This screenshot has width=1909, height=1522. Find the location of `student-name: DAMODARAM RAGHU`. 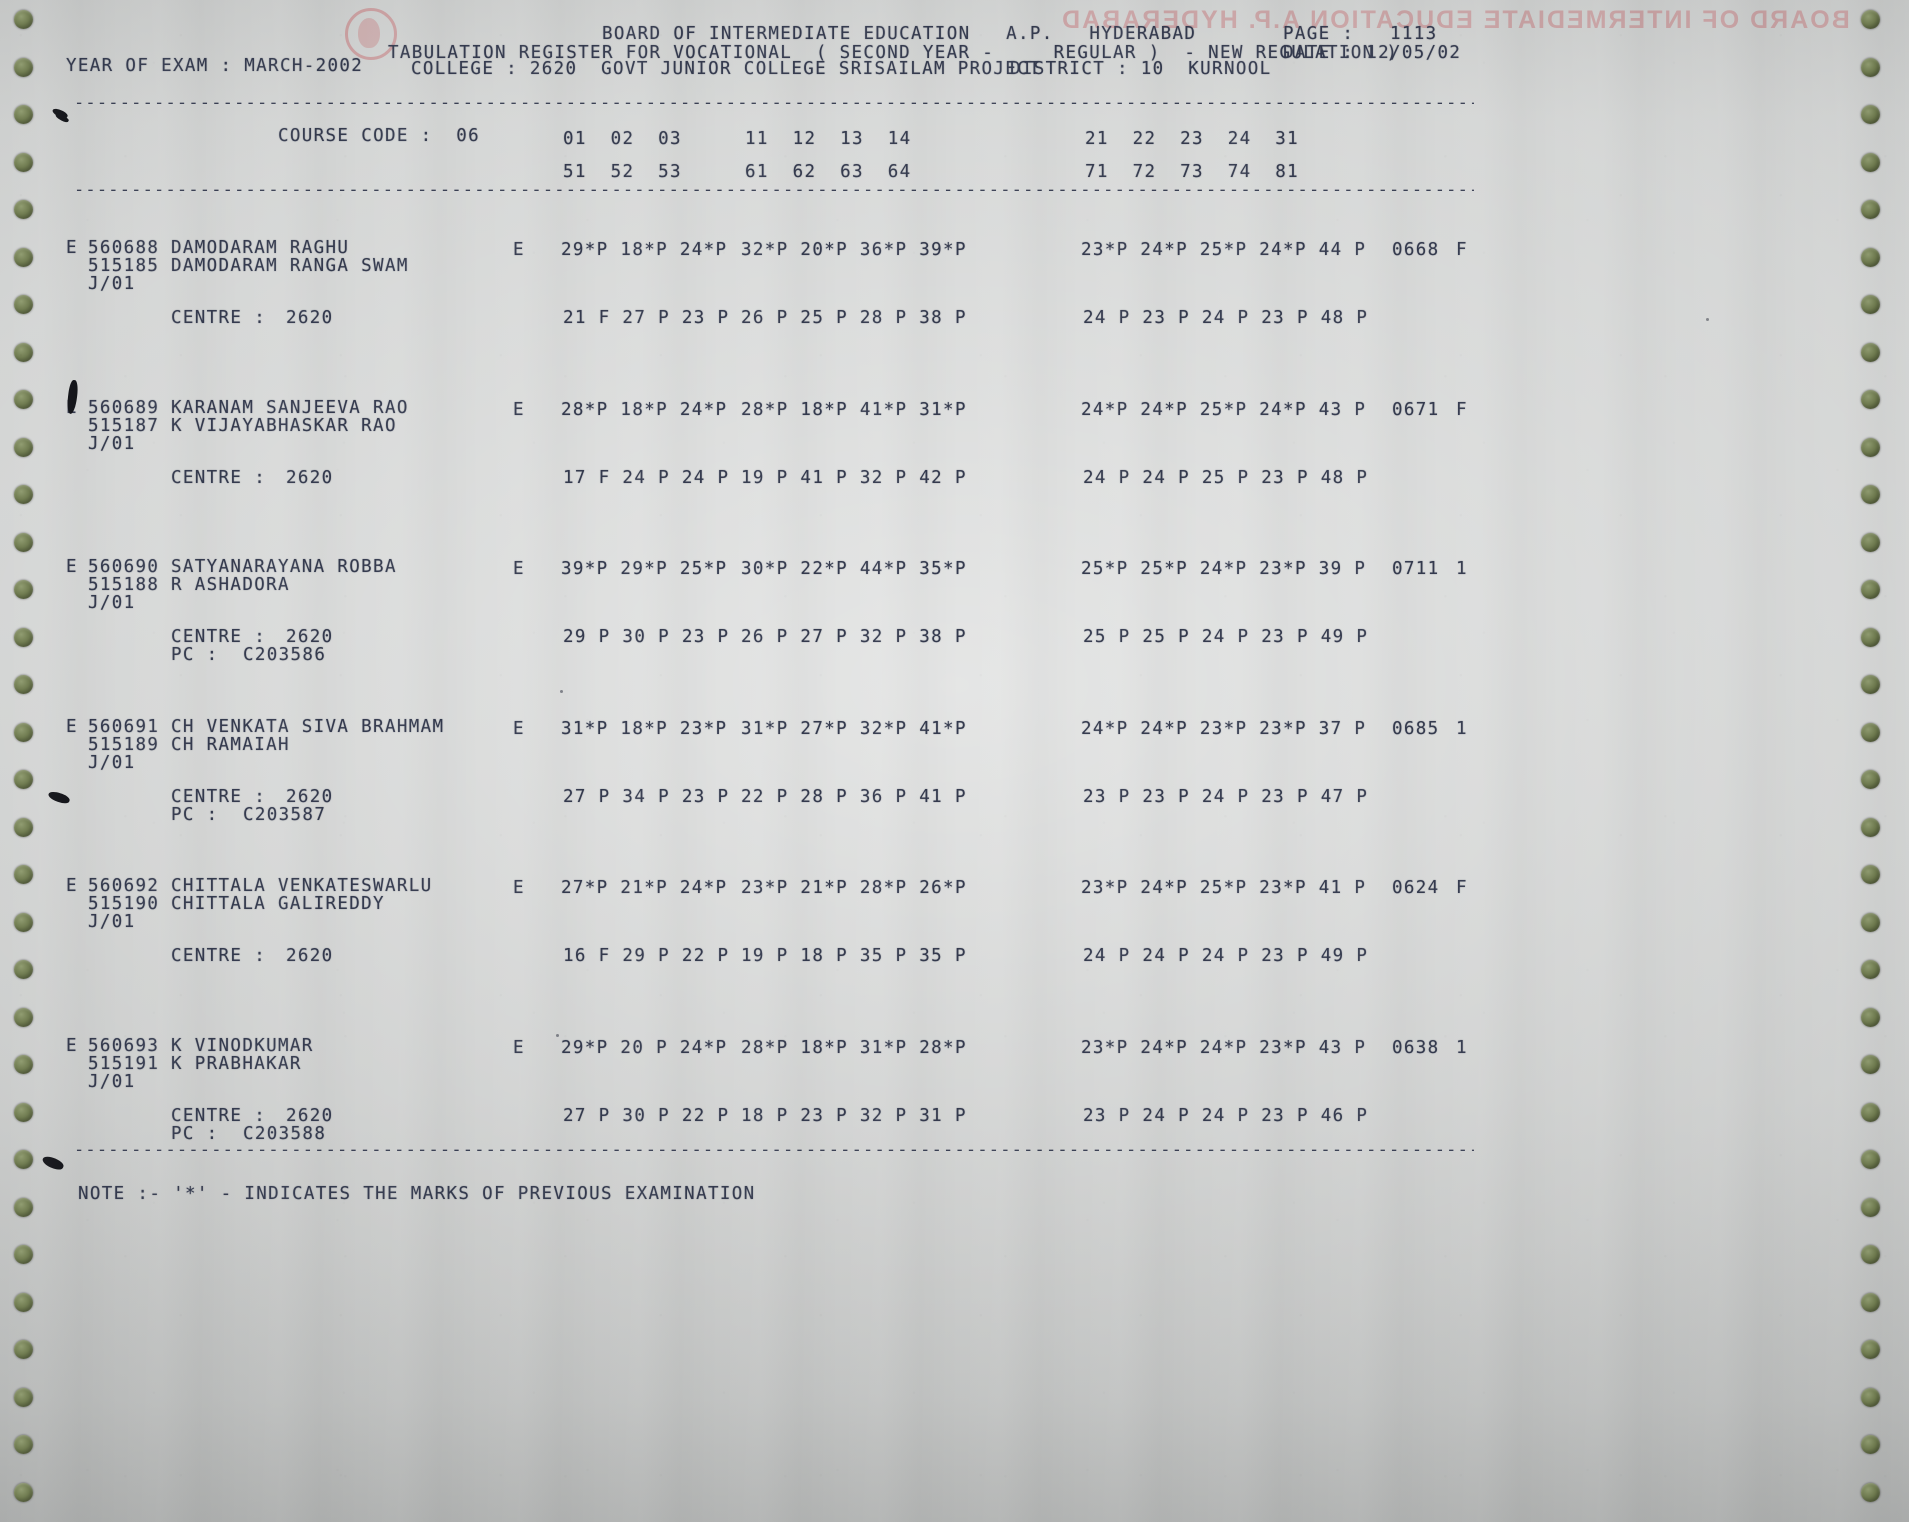

student-name: DAMODARAM RAGHU is located at coordinates (260, 248).